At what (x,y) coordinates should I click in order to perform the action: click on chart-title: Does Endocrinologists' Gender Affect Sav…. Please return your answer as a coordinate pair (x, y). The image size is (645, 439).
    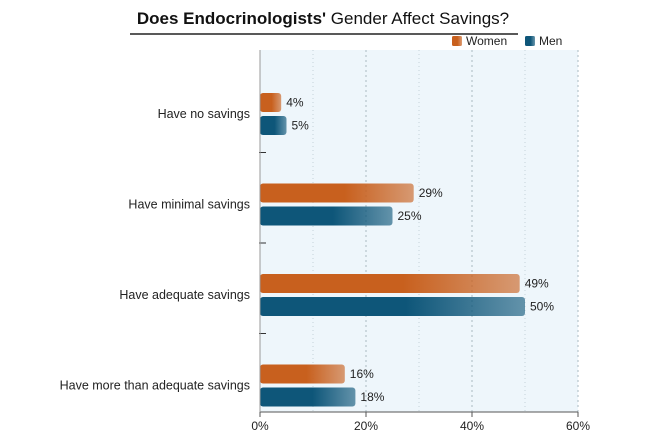
    Looking at the image, I should click on (323, 18).